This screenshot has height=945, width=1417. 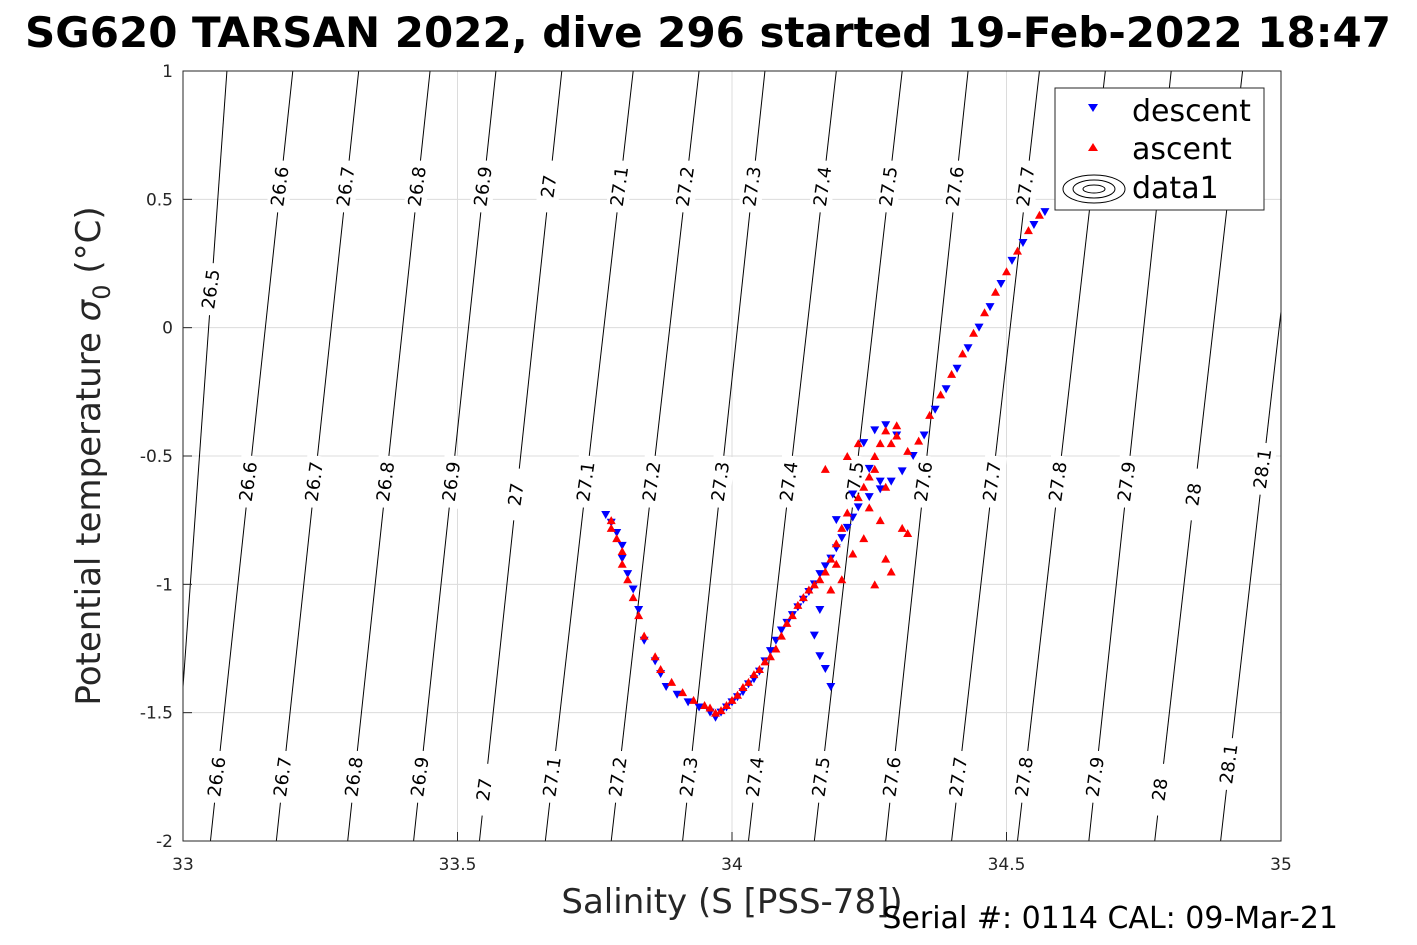 What do you see at coordinates (1094, 189) in the screenshot?
I see `legend-contour-icon` at bounding box center [1094, 189].